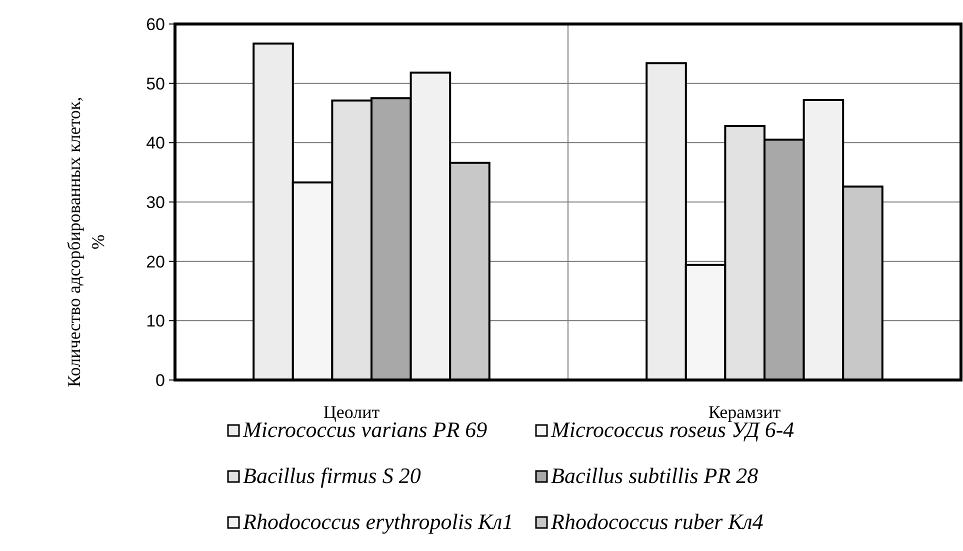 The height and width of the screenshot is (551, 963). What do you see at coordinates (155, 262) in the screenshot?
I see `y-tick-label: 20` at bounding box center [155, 262].